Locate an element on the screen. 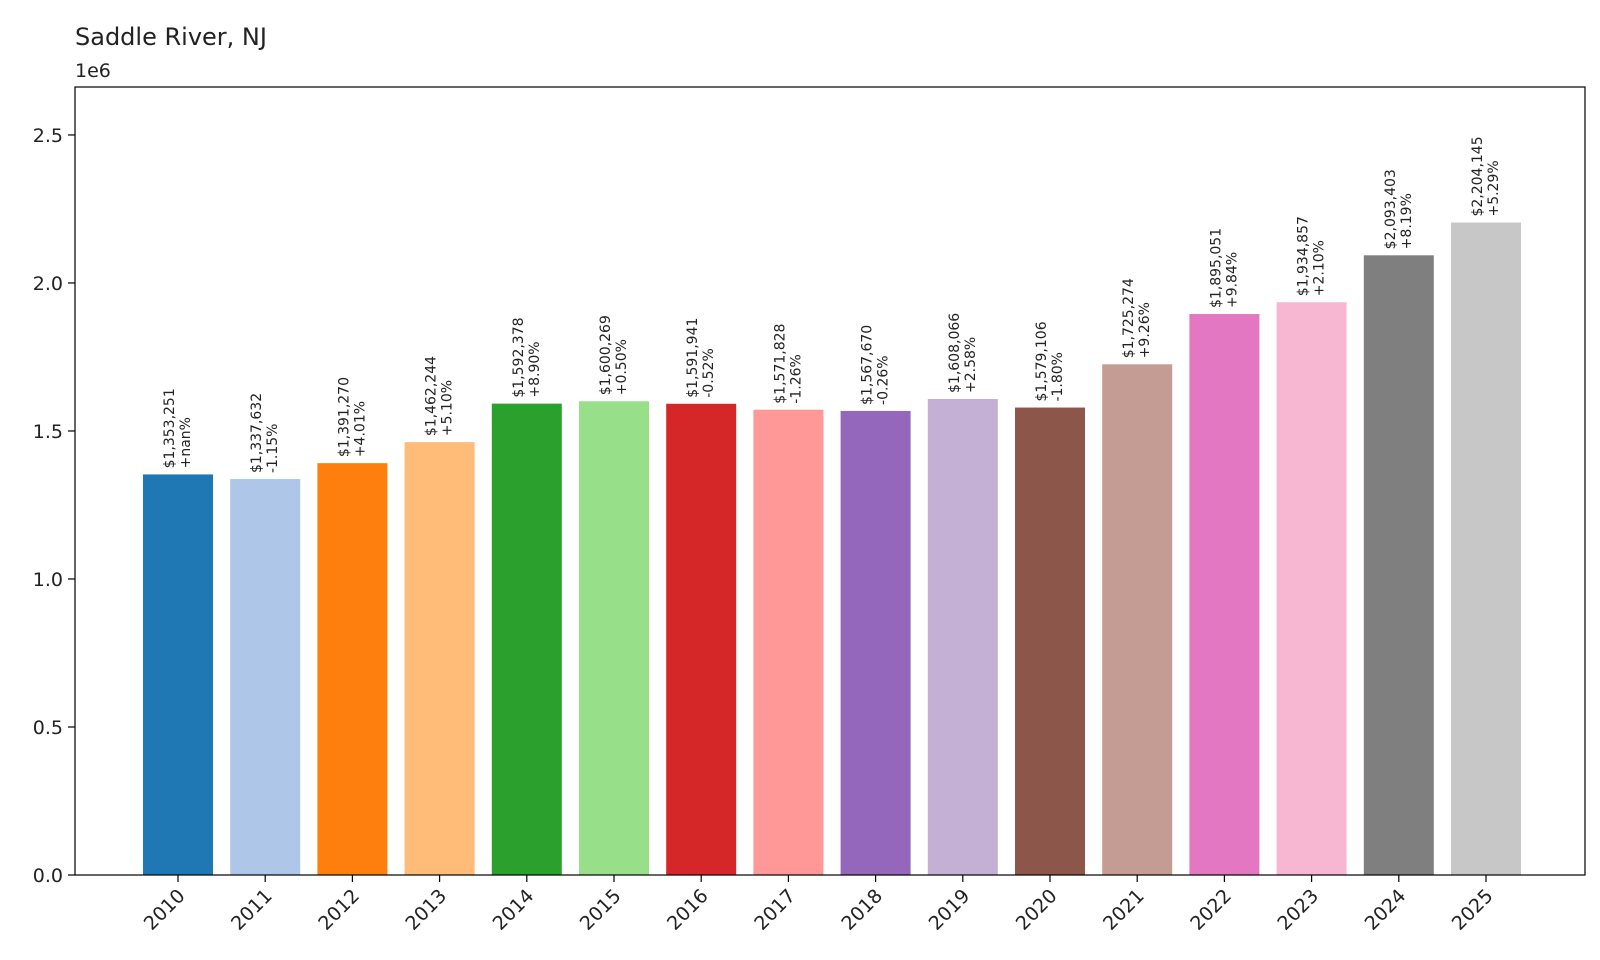 The height and width of the screenshot is (960, 1600). x-tick-label-2016: 2016 is located at coordinates (688, 910).